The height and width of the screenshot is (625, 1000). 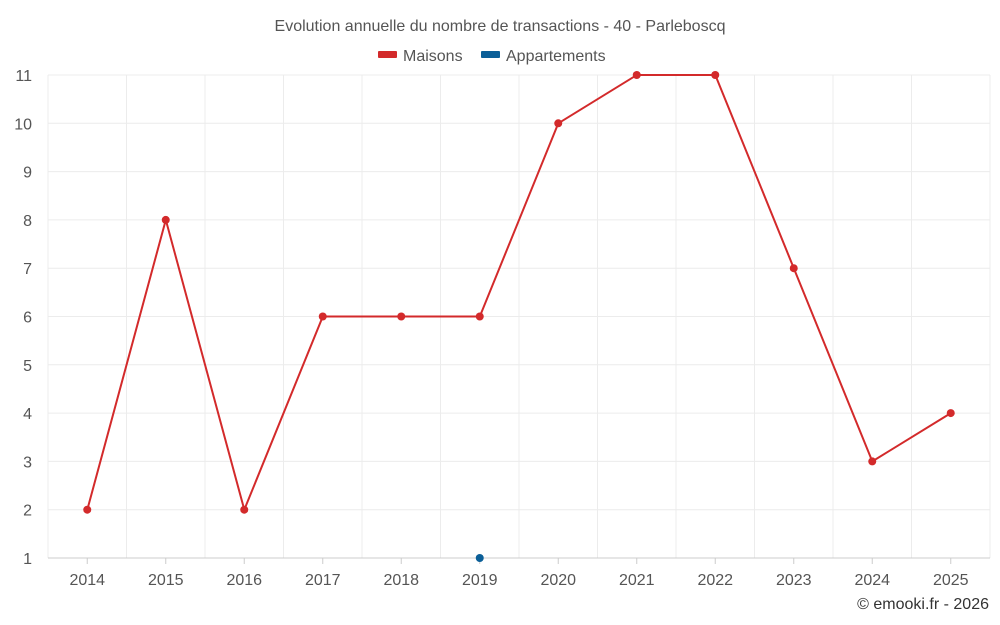 I want to click on y-tick-label: 9, so click(x=27, y=173).